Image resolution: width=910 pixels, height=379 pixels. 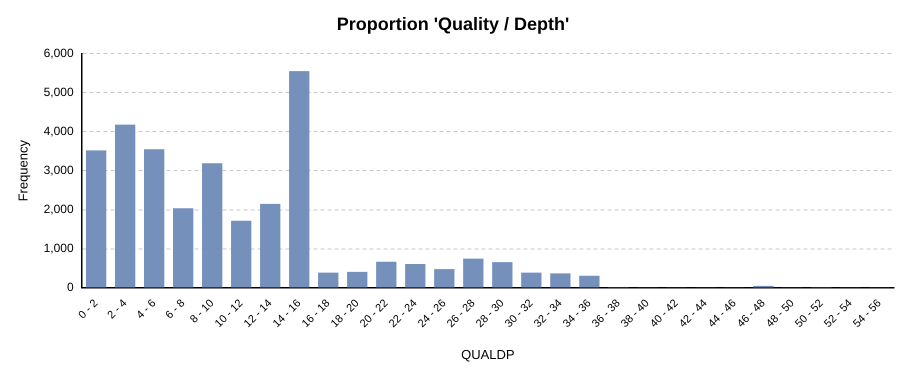 What do you see at coordinates (59, 131) in the screenshot?
I see `y-tick-label: 4,000` at bounding box center [59, 131].